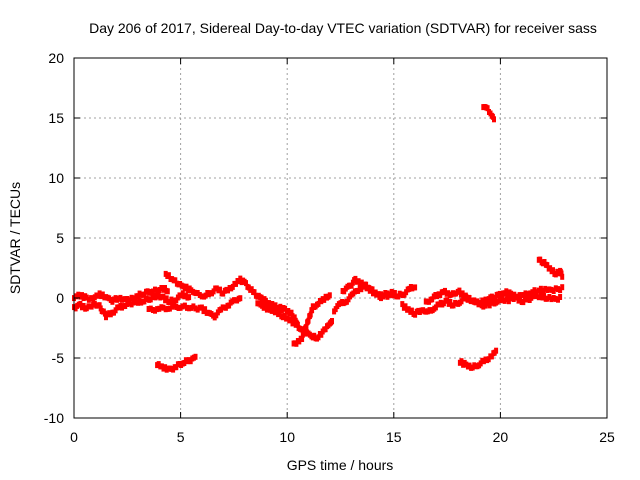  I want to click on series-track-j, so click(493, 298).